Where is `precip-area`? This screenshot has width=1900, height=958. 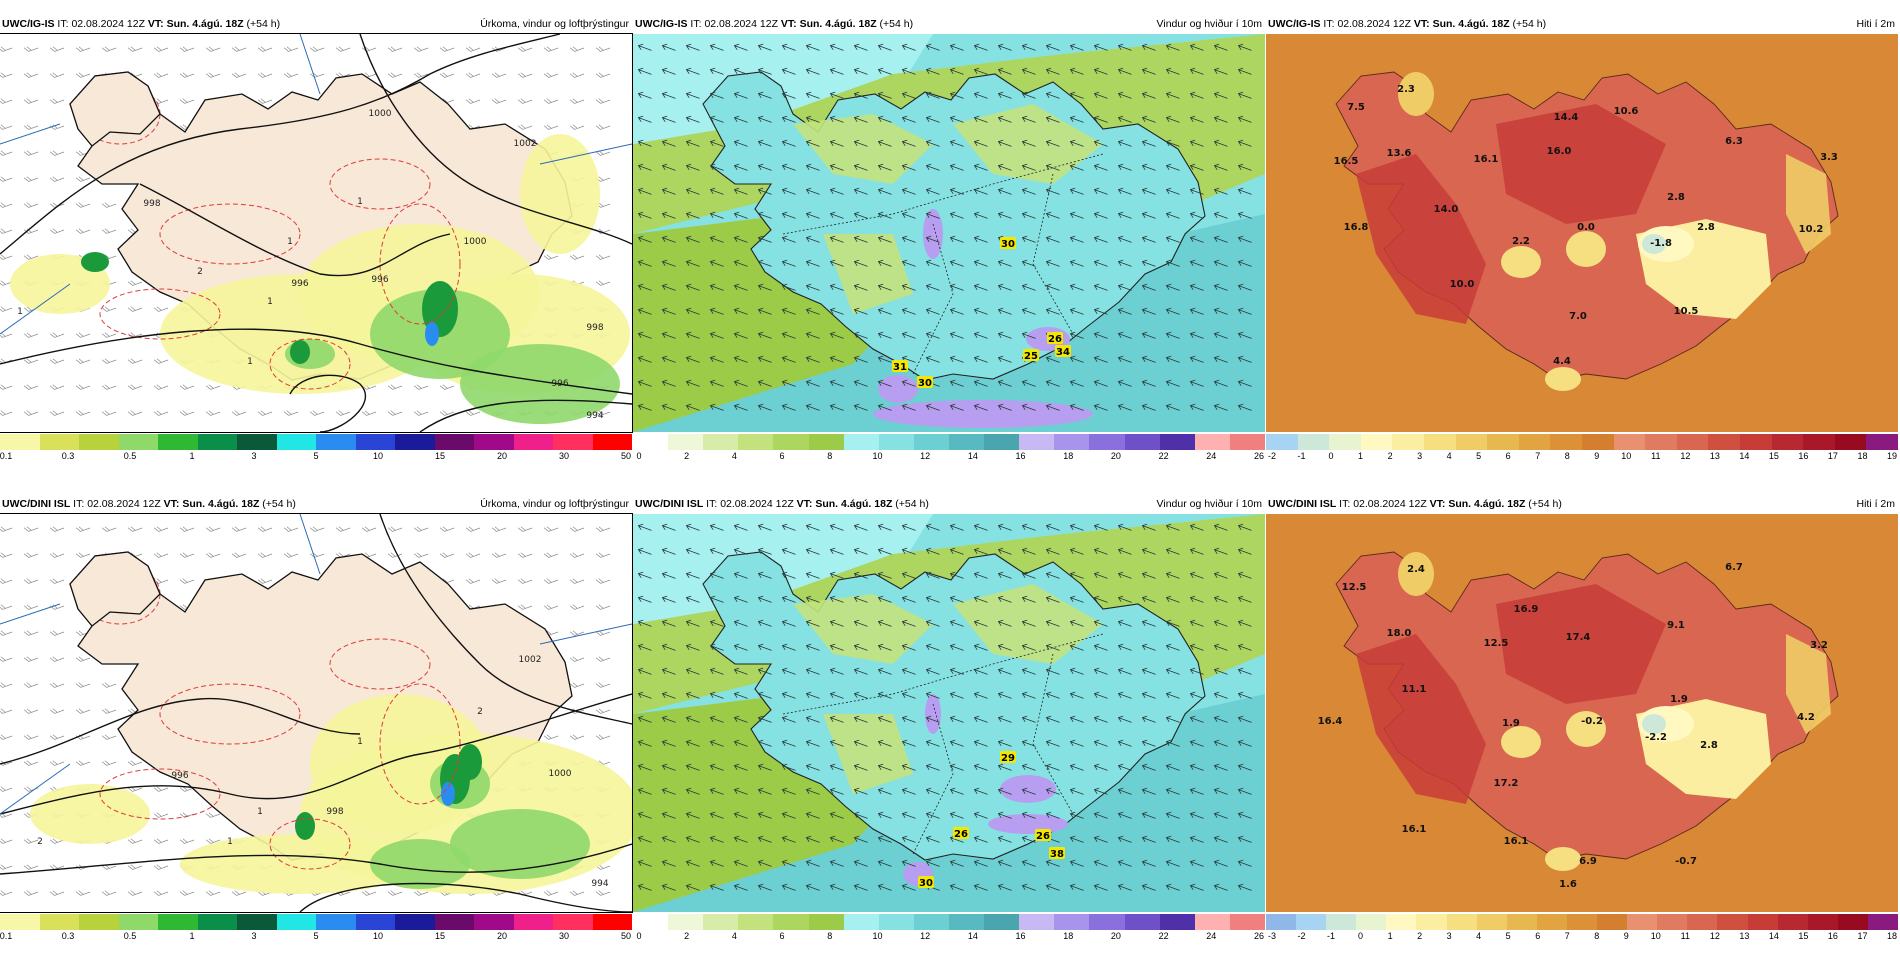 precip-area is located at coordinates (448, 794).